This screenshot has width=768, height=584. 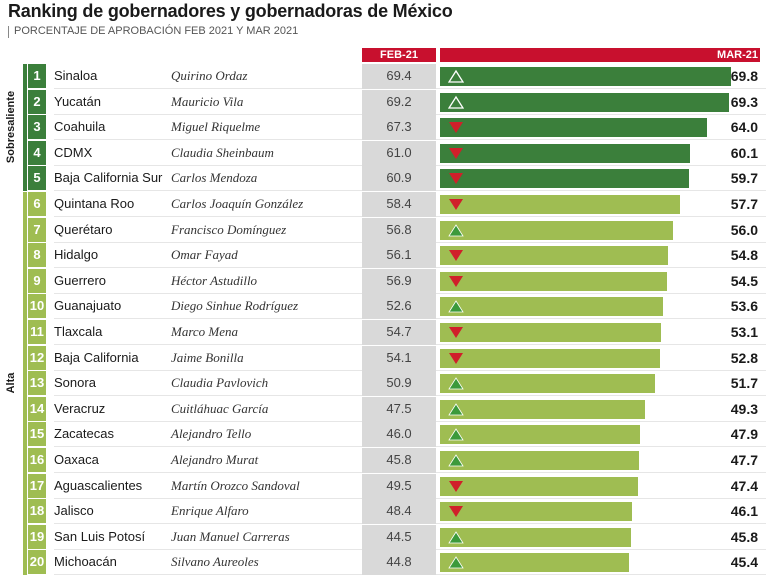 I want to click on table-row: 11 Tlaxcala Marco Mena 54.7 53.1, so click(x=397, y=332).